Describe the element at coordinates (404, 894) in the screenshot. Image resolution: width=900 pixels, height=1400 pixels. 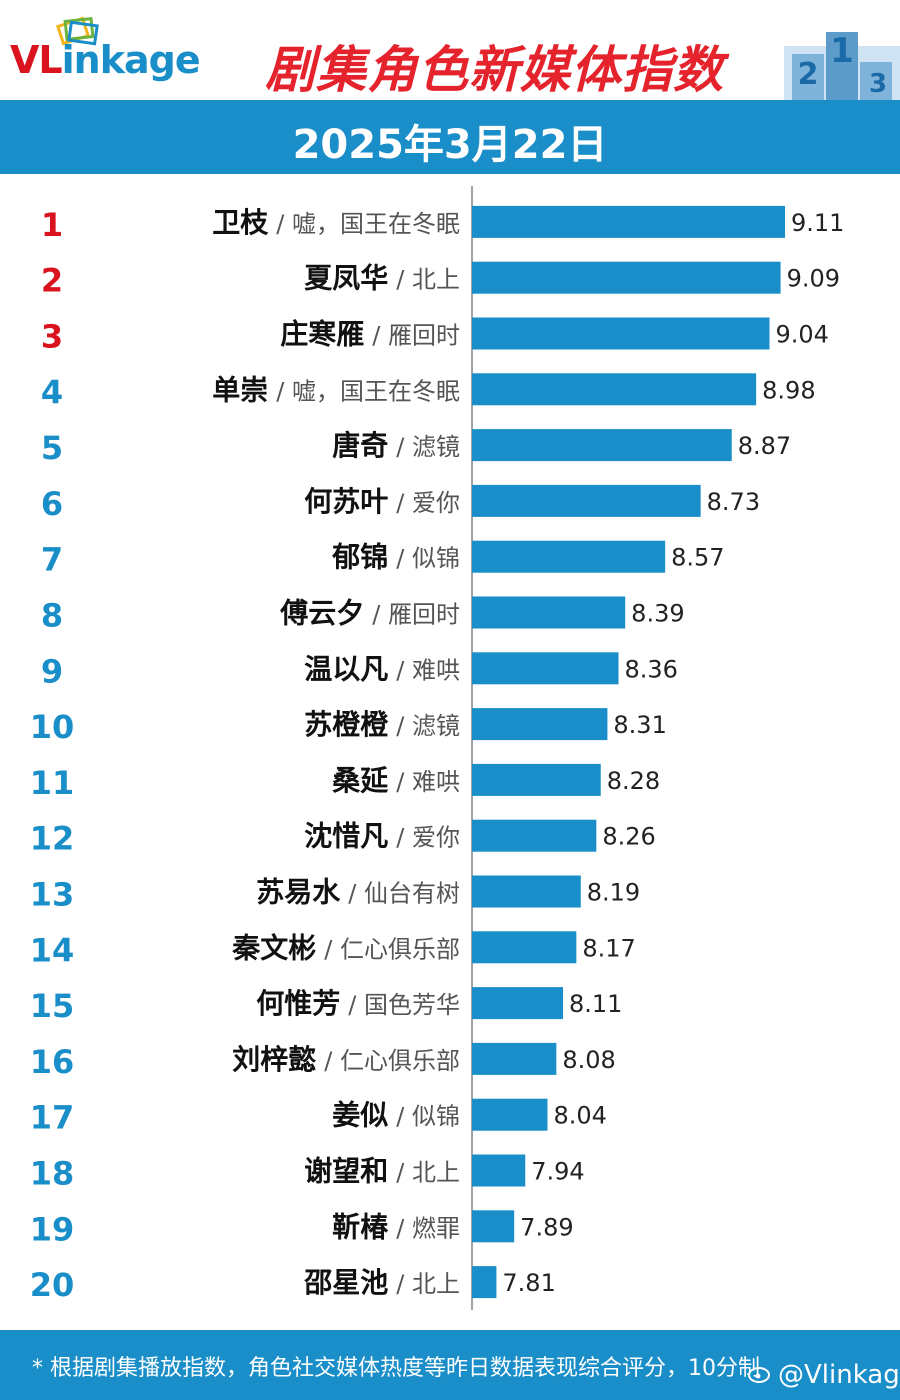
I see `drama-title: / 仙台有树` at that location.